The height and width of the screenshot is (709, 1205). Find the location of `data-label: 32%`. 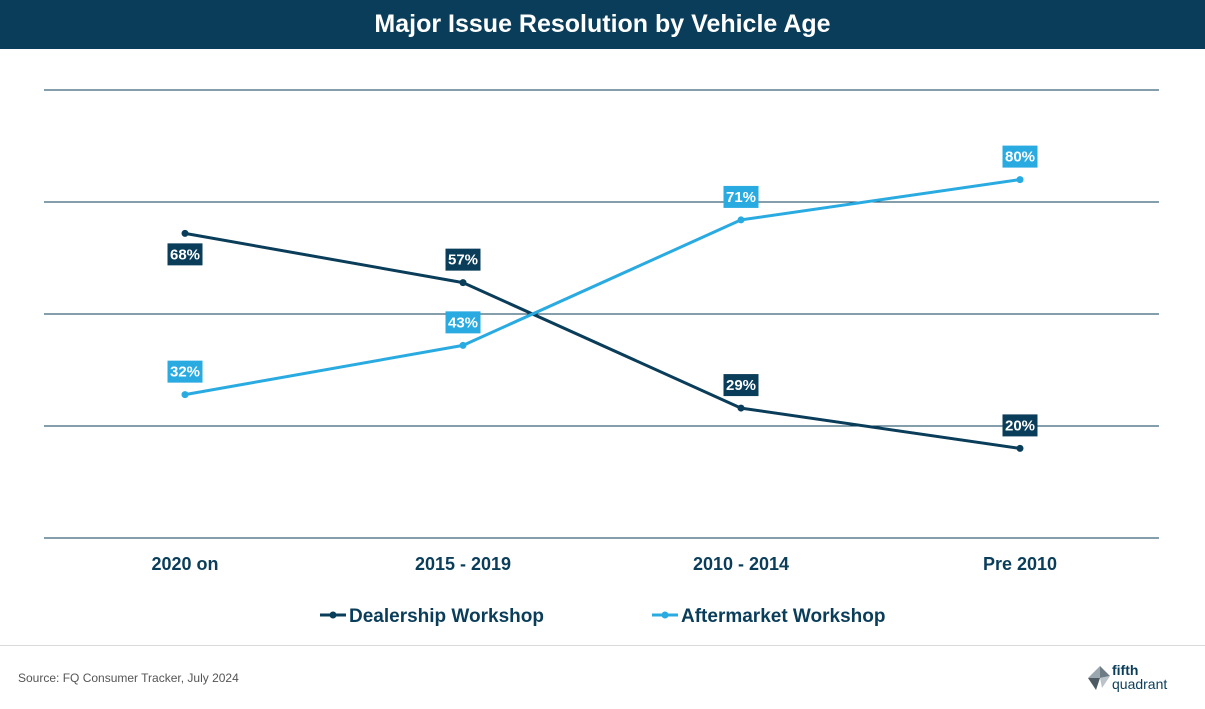

data-label: 32% is located at coordinates (185, 371).